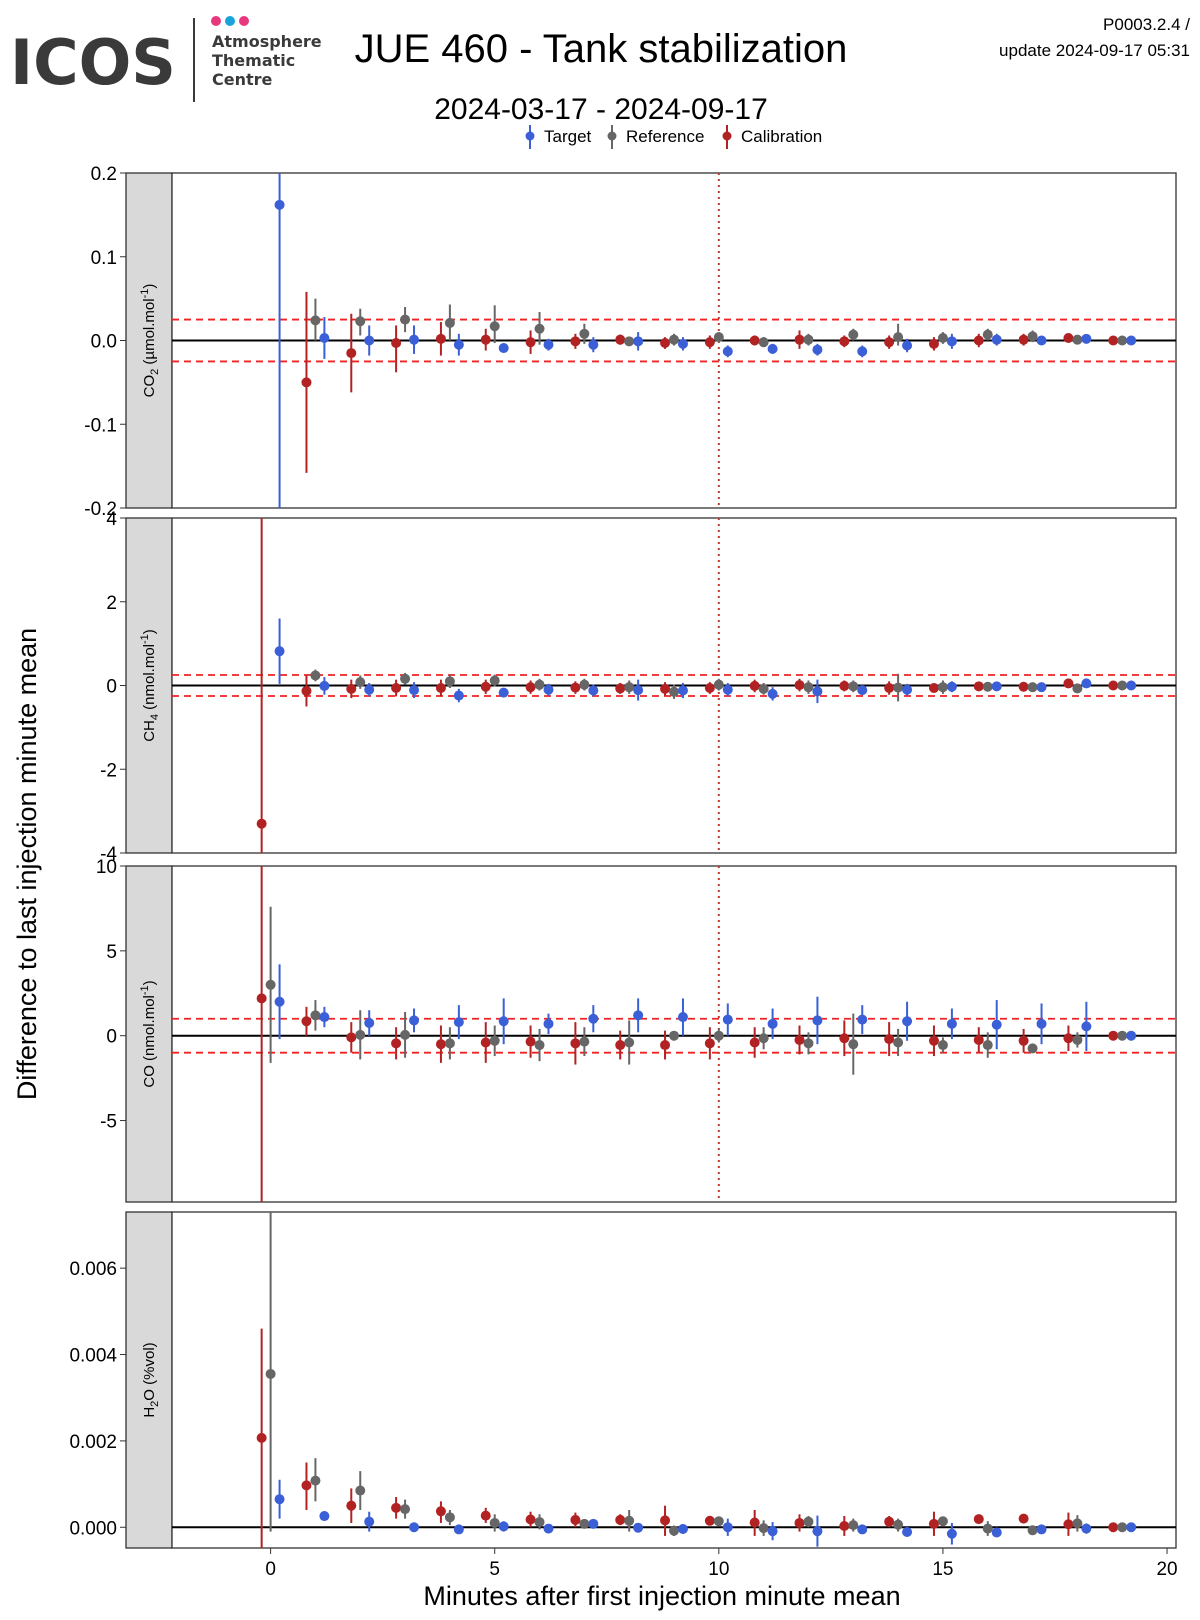 This screenshot has height=1620, width=1200. Describe the element at coordinates (781, 136) in the screenshot. I see `legend-label: Calibration` at that location.